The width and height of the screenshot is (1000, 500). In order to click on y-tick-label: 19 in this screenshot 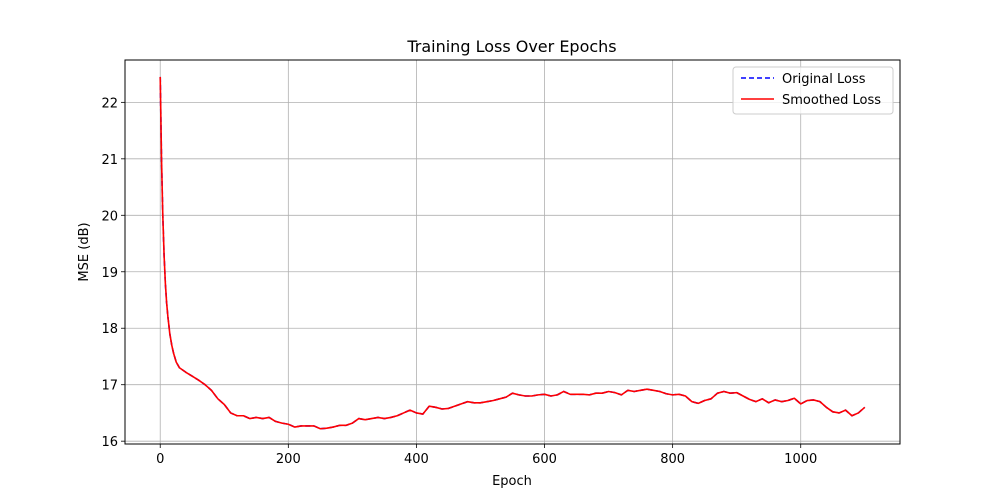, I will do `click(109, 273)`.